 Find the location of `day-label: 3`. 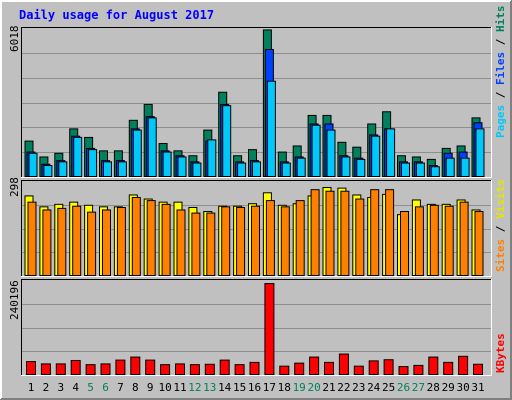

day-label: 3 is located at coordinates (60, 387).